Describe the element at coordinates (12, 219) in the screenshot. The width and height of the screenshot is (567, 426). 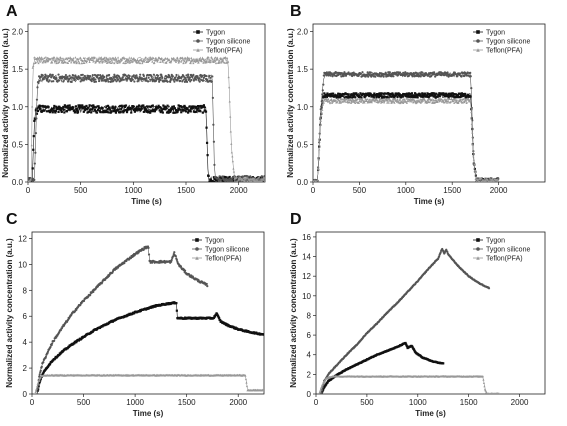
I see `panel-letter: C` at that location.